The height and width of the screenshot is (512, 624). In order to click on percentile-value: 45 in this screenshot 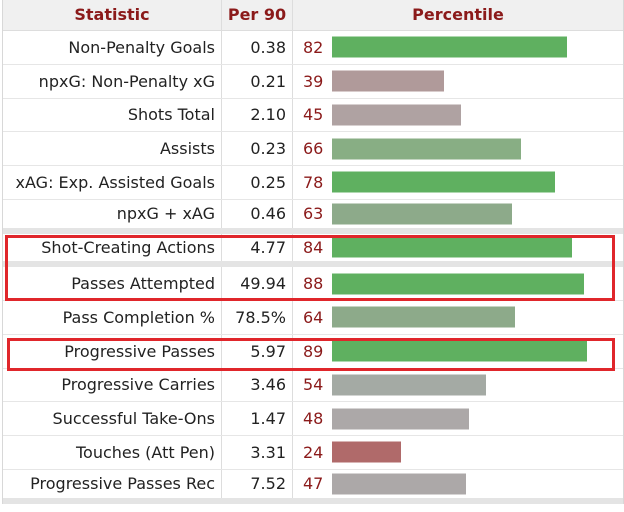, I will do `click(313, 115)`.